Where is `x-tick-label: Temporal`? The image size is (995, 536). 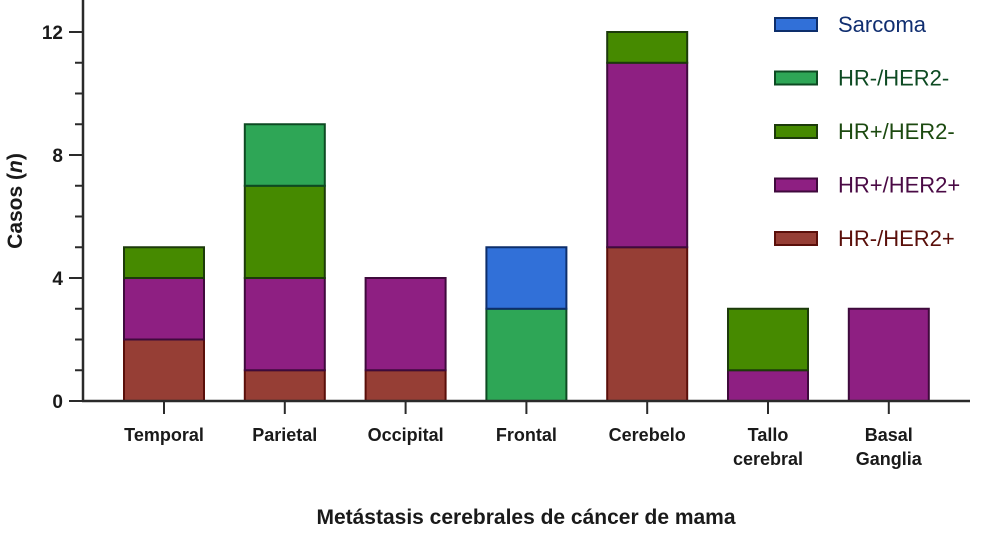 x-tick-label: Temporal is located at coordinates (164, 435).